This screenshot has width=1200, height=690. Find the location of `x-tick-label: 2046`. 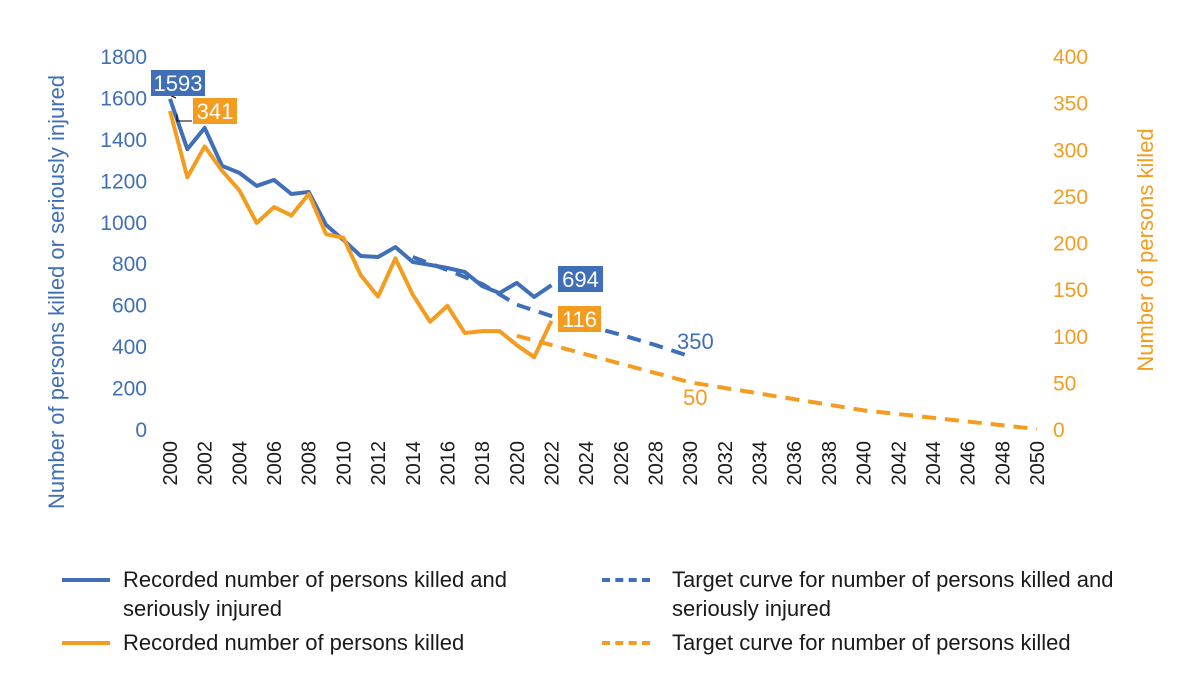

x-tick-label: 2046 is located at coordinates (969, 463).